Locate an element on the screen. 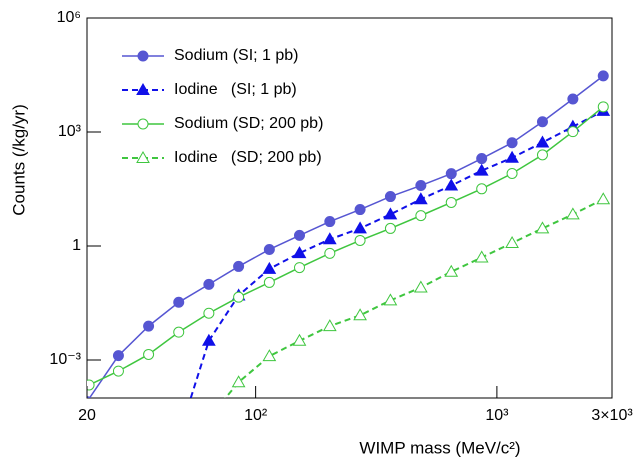  legend-label: Sodium (SD; 200 pb) is located at coordinates (248, 123).